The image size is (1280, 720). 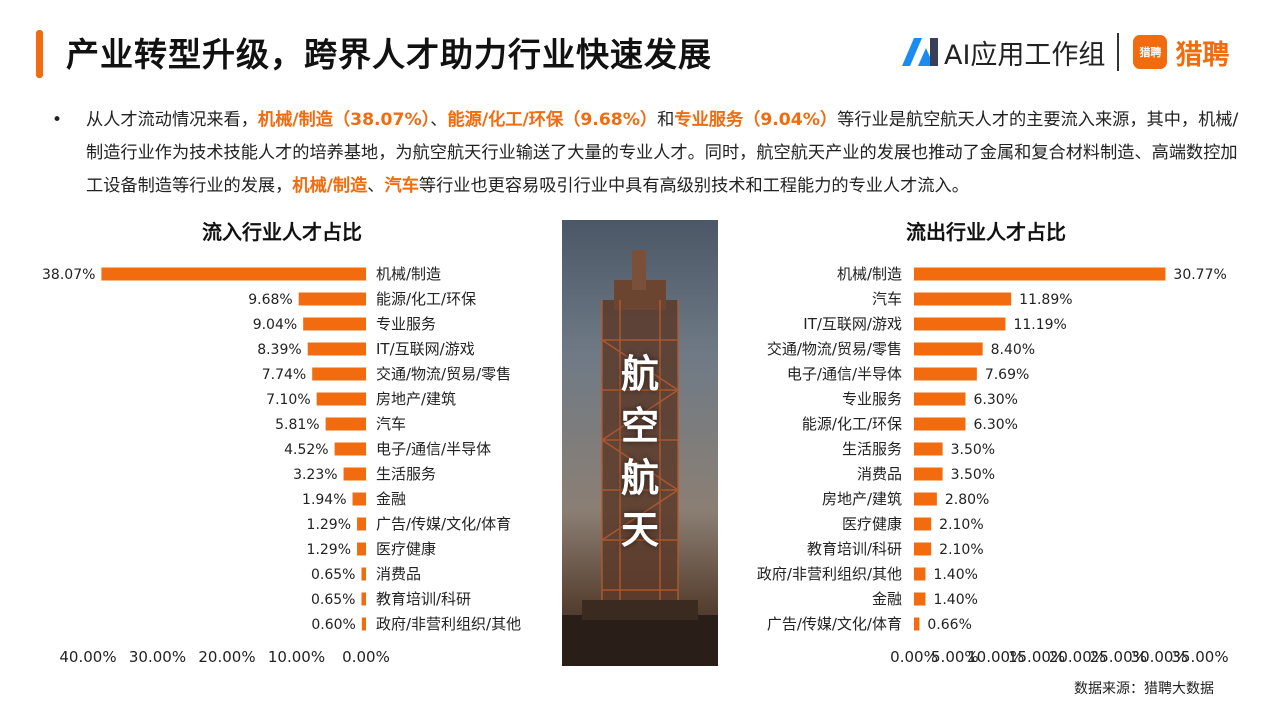 I want to click on inflow-value-label: 1.94%, so click(x=324, y=500).